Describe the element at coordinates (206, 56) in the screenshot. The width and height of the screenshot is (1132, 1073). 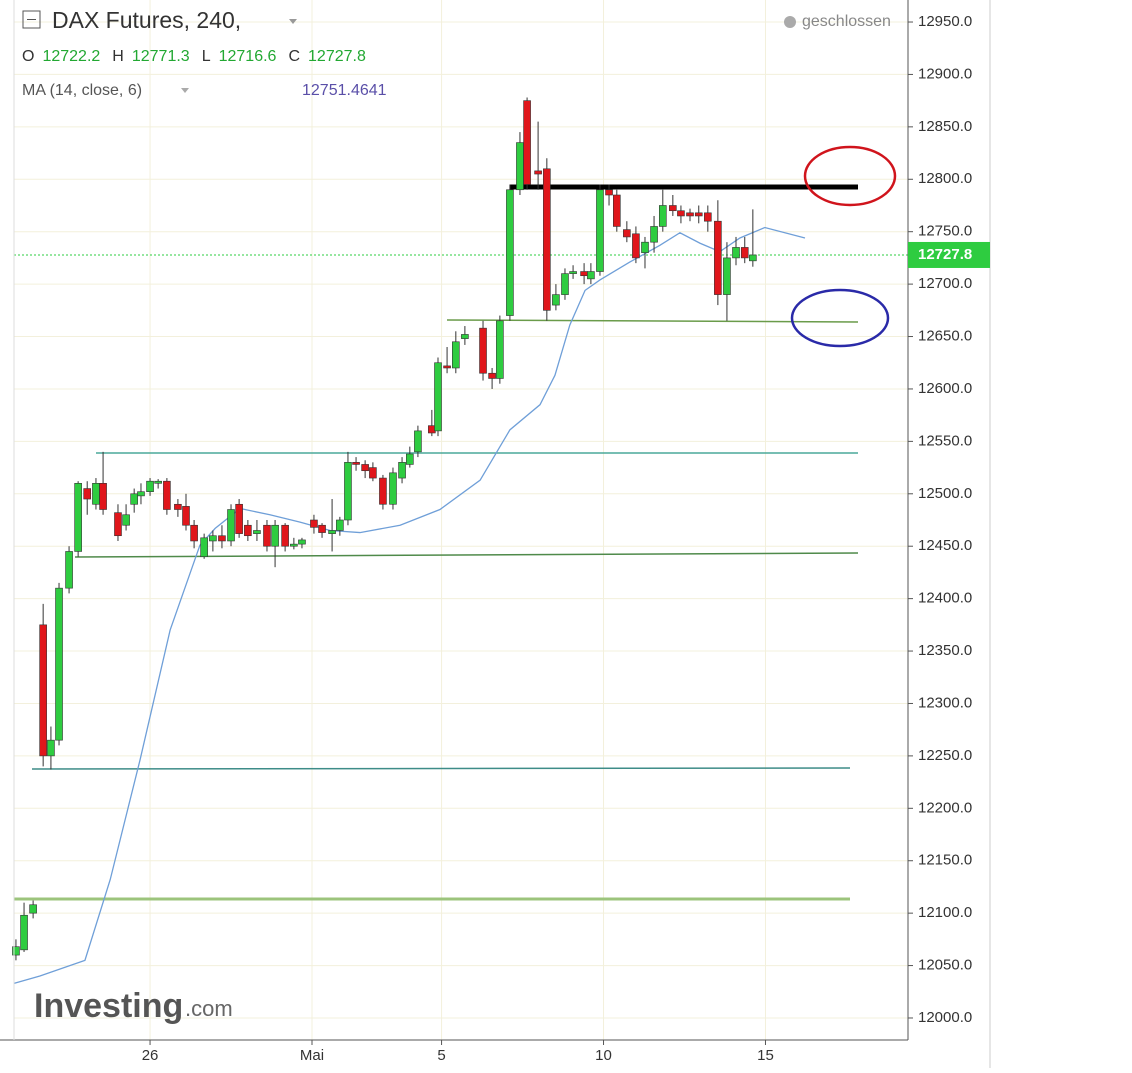
I see `ohlc-letter: L` at that location.